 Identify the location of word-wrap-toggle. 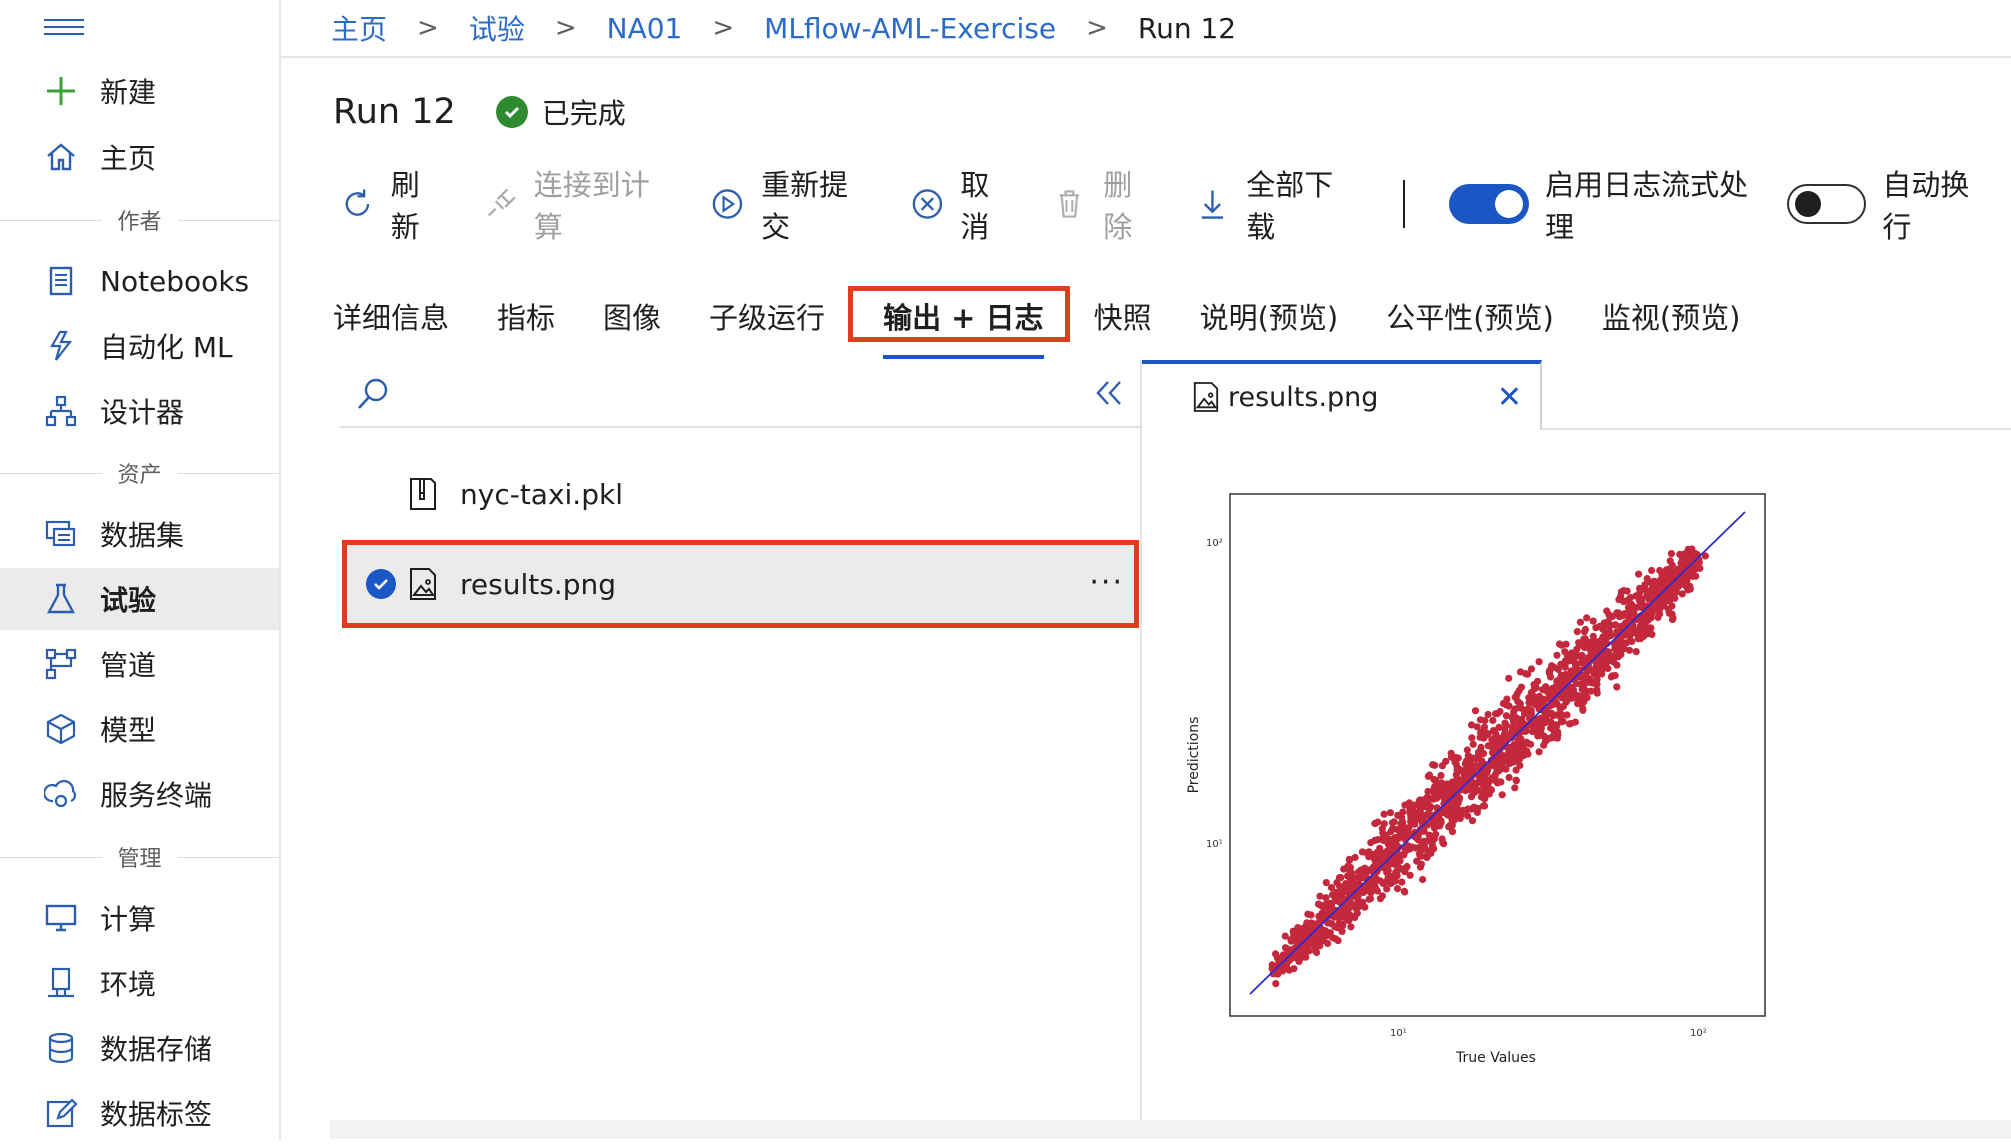
(1826, 204).